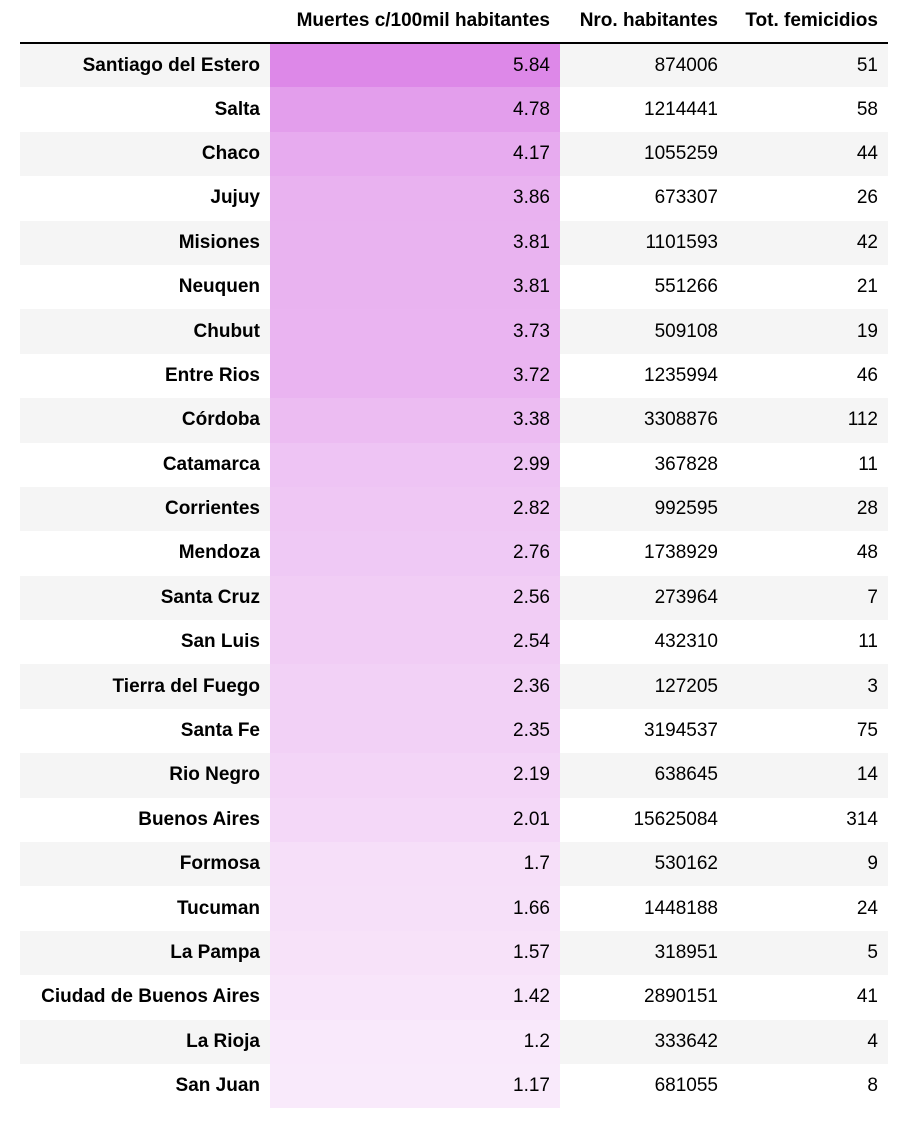  I want to click on cell-rate: 2.99, so click(415, 464).